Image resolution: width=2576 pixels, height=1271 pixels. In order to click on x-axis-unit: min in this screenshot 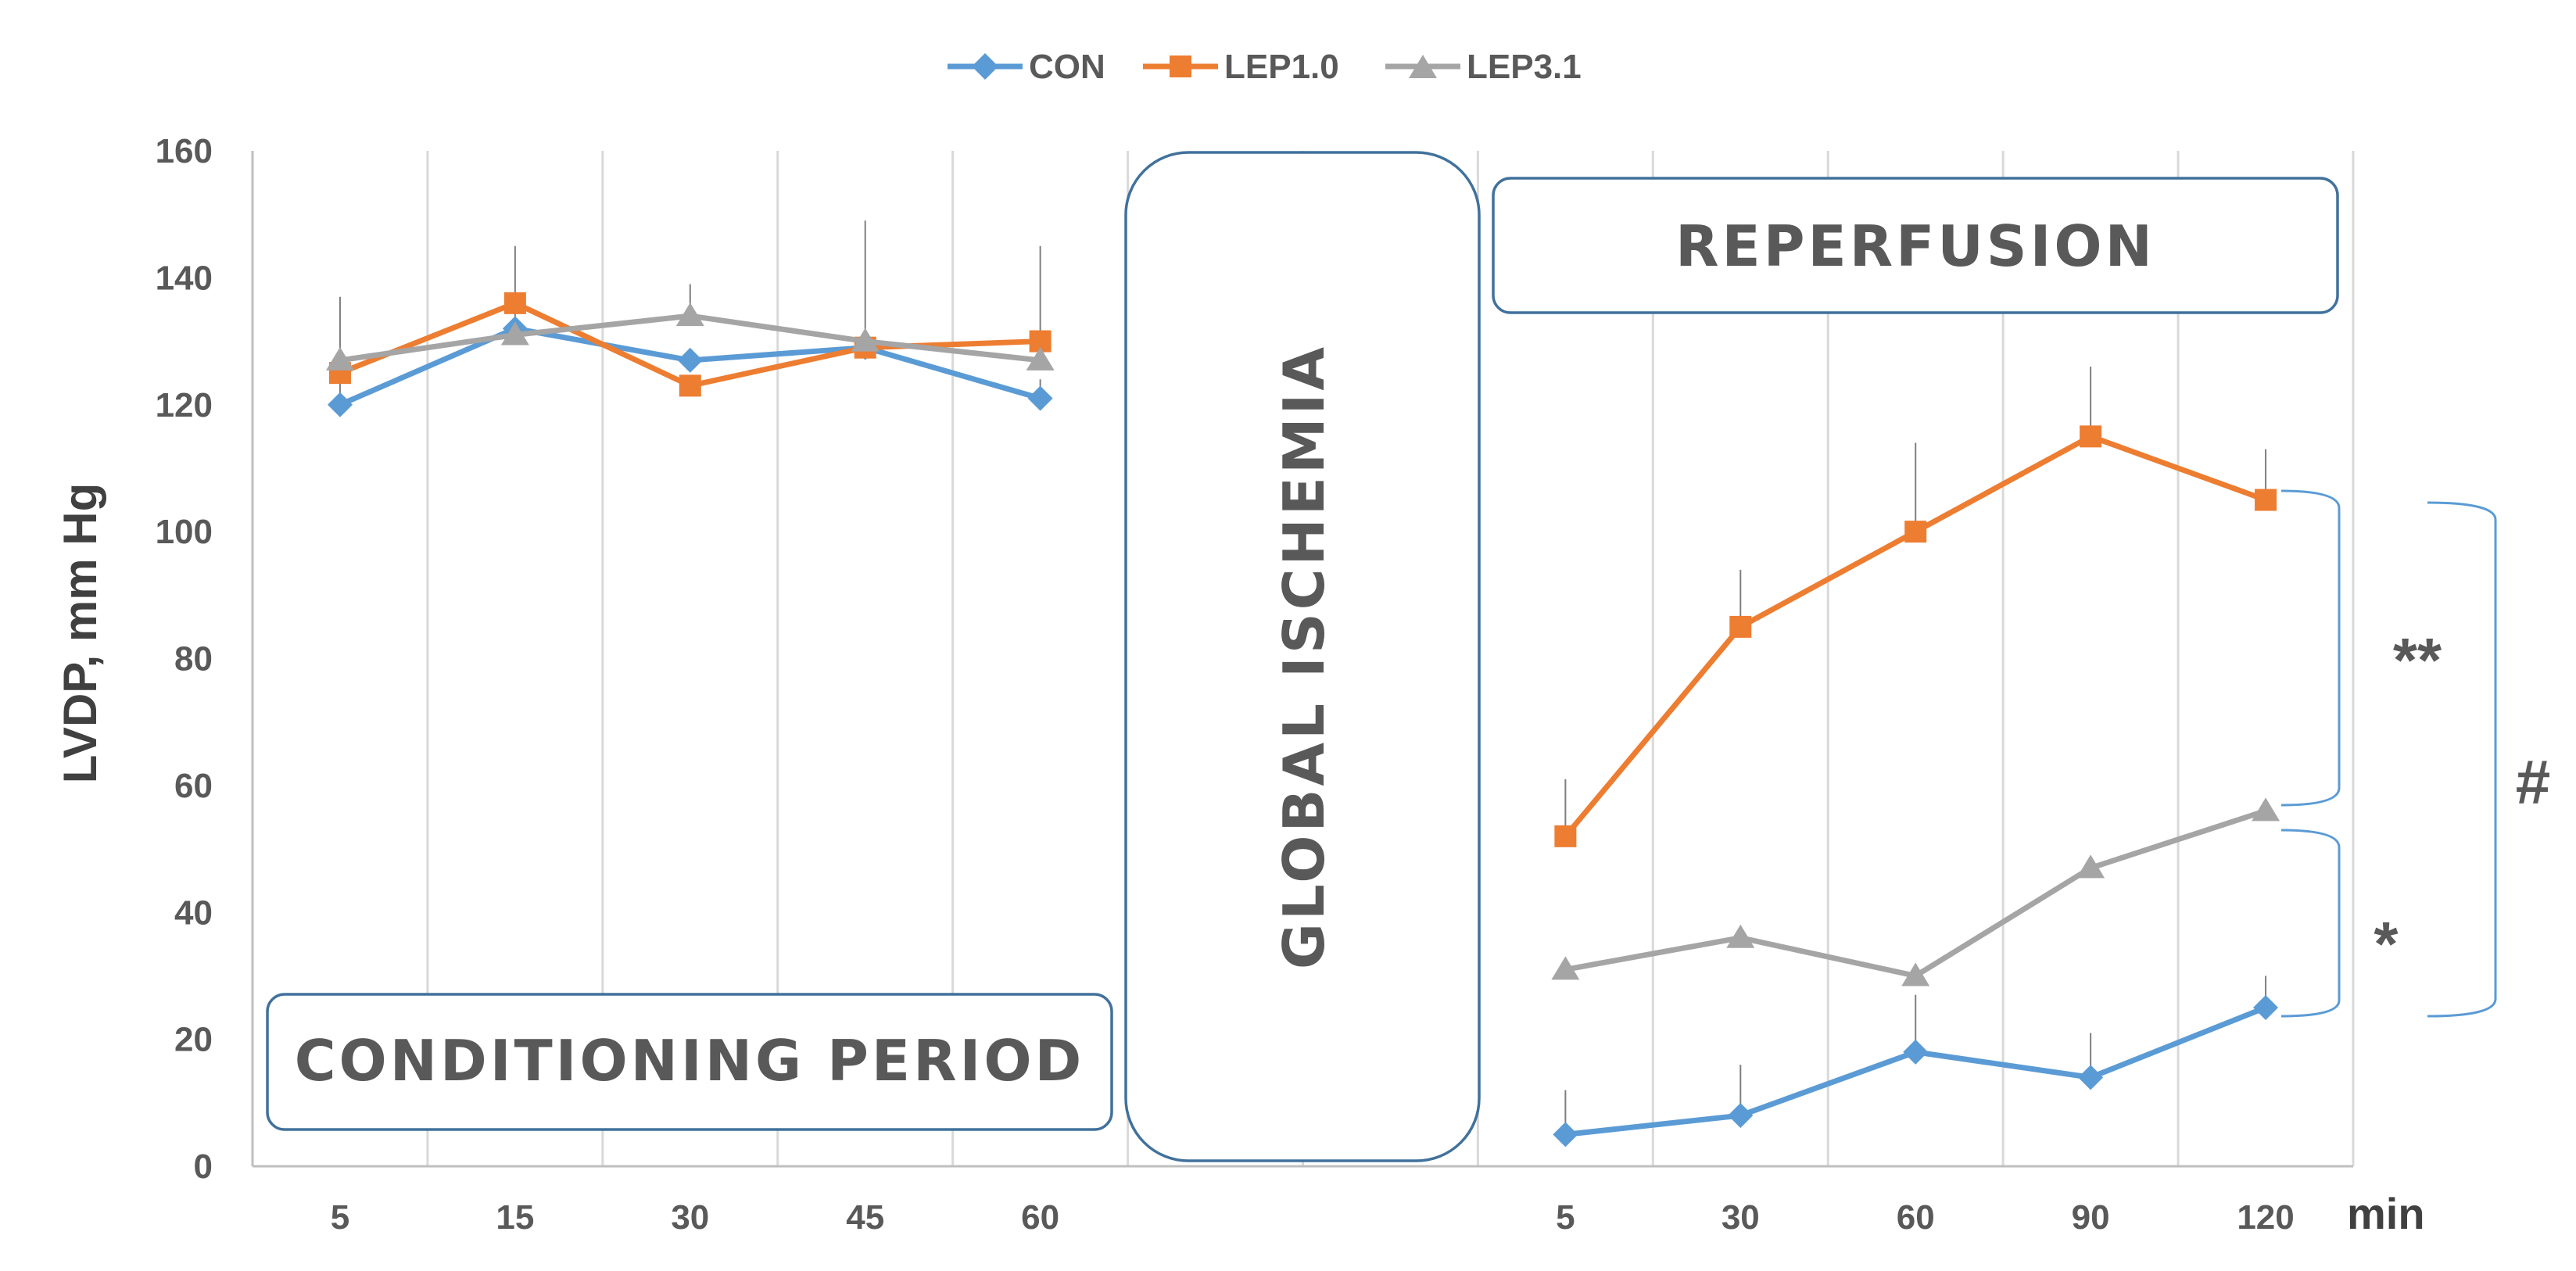, I will do `click(2386, 1213)`.